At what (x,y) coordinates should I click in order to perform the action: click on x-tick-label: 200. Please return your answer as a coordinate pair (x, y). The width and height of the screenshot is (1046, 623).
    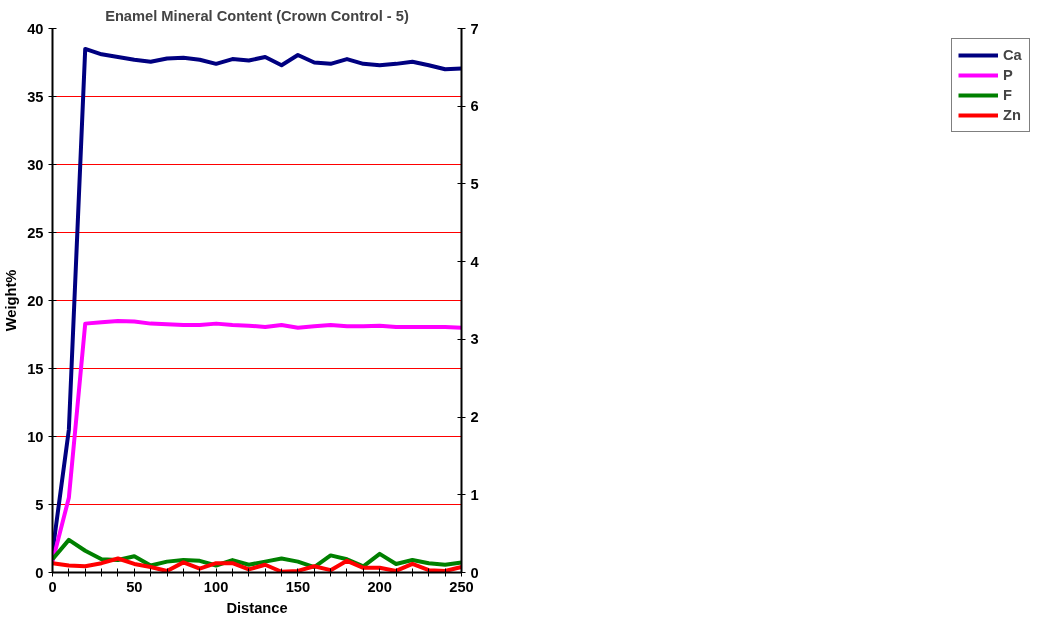
    Looking at the image, I should click on (379, 586).